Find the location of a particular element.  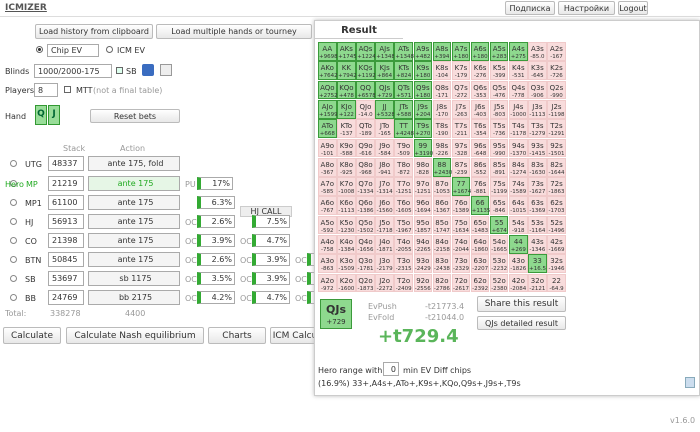

hand-cell: AKo +7642 is located at coordinates (328, 71).